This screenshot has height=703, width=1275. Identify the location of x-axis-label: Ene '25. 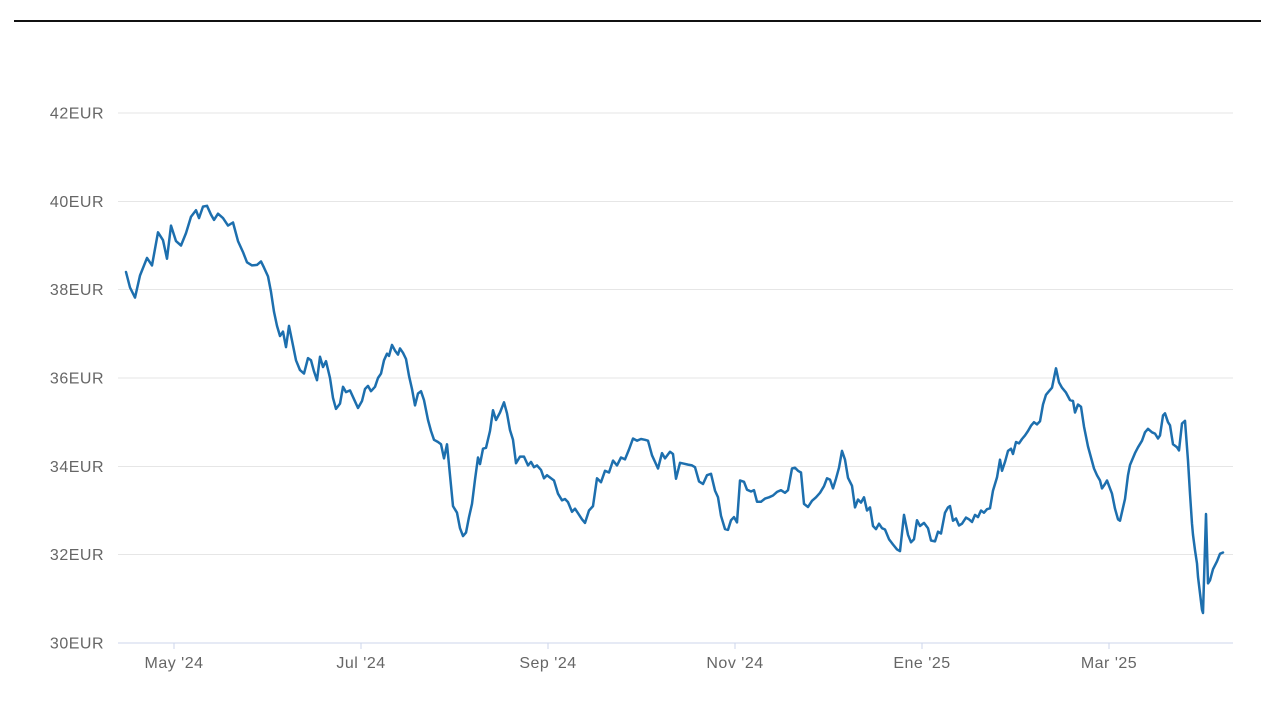
(921, 663).